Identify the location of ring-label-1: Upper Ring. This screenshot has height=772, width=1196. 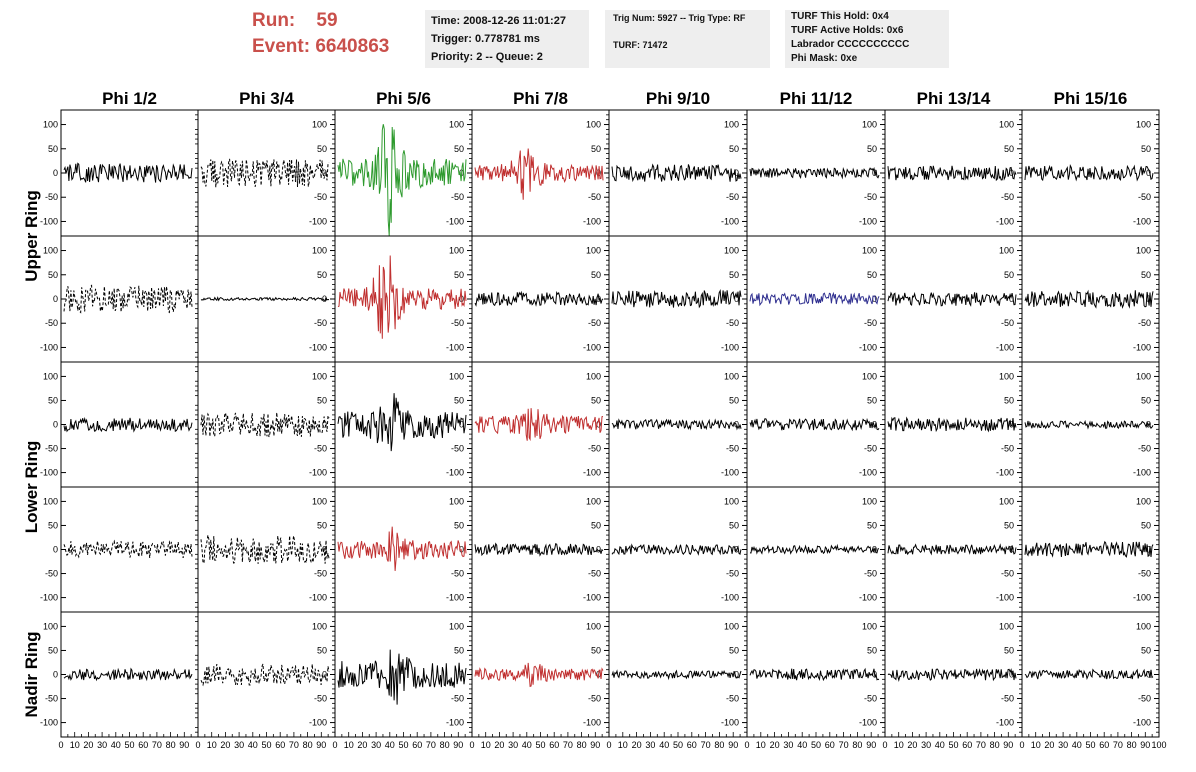
(31, 236).